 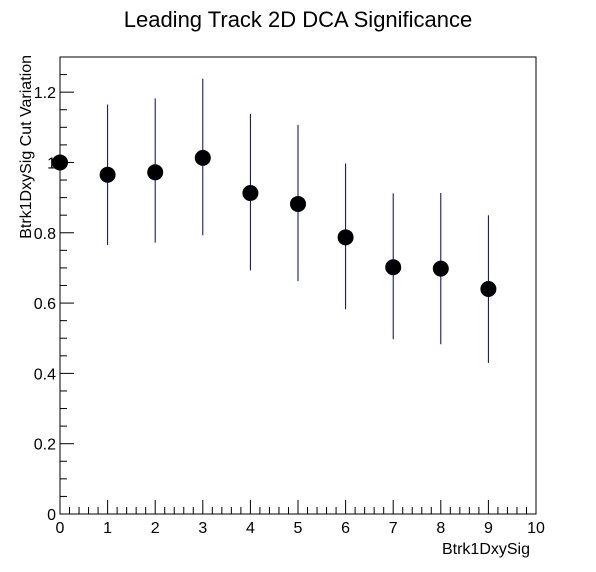 I want to click on y-tick-label: 1.2, so click(x=45, y=93).